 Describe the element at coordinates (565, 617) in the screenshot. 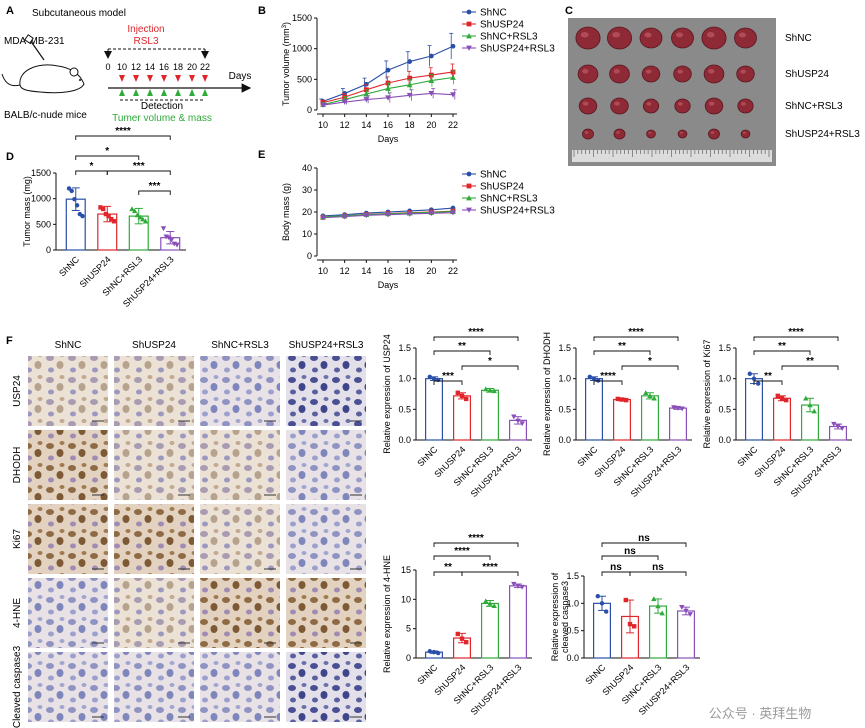

I see `y-axis-label-line2: cleaved caspase3` at that location.